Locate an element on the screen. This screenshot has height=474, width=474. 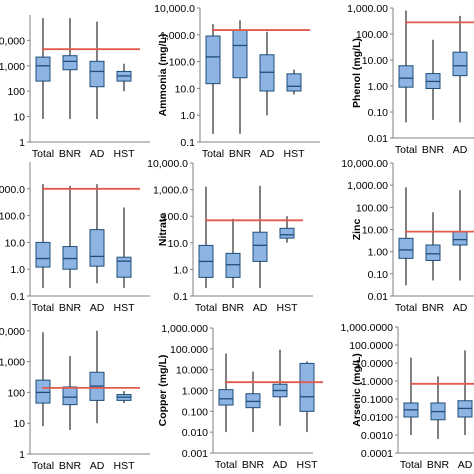
panel-2-y-tick-label: 1,000.0 is located at coordinates (177, 36).